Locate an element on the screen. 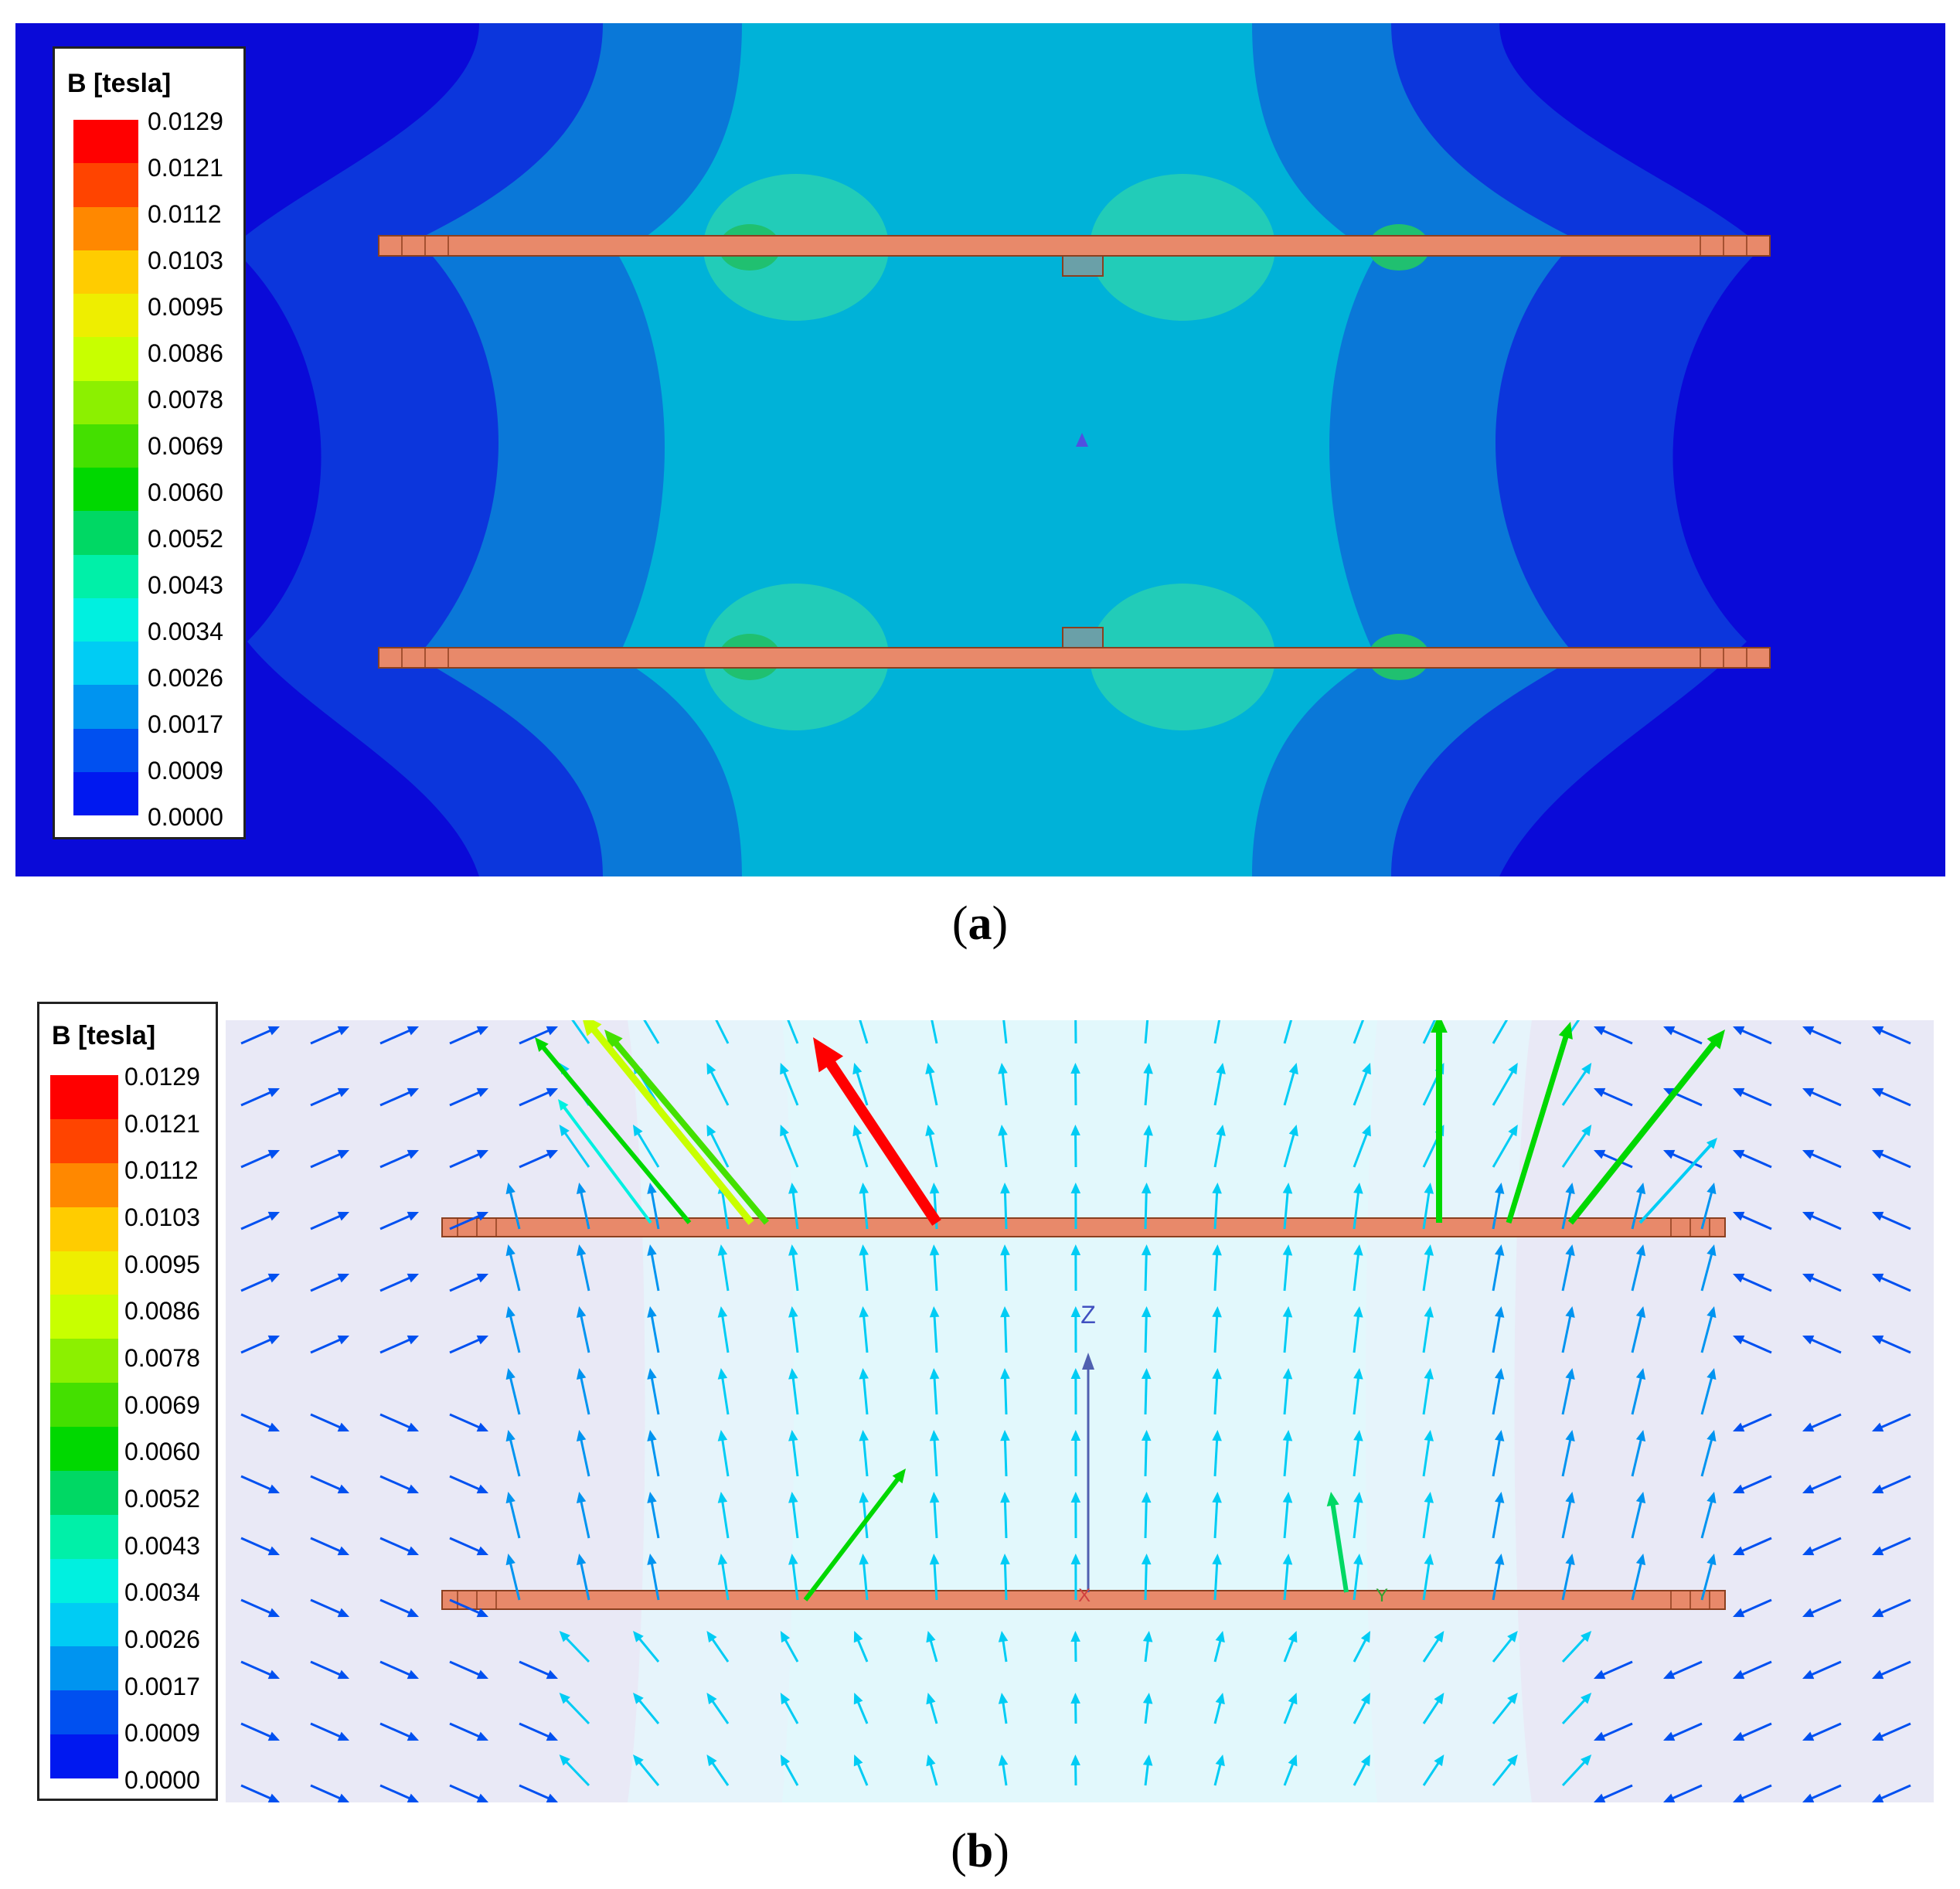 This screenshot has width=1960, height=1889. tick-label: 0.0103 is located at coordinates (185, 260).